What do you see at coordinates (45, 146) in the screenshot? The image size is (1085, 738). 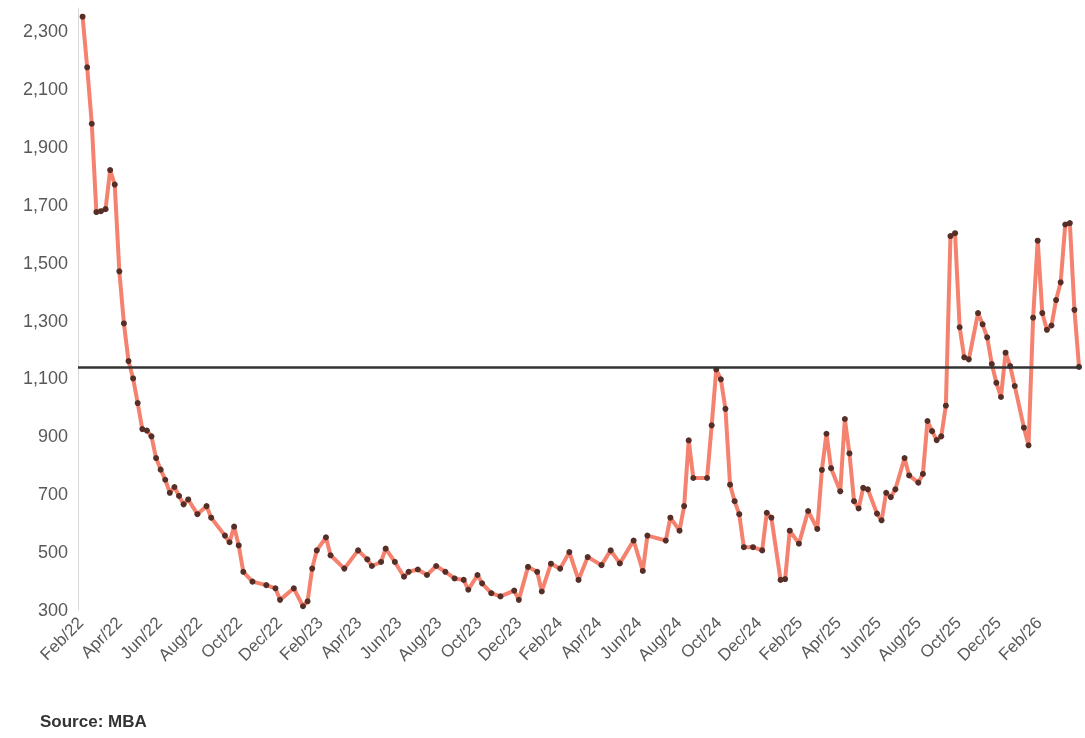 I see `y-tick-label: 1,900` at bounding box center [45, 146].